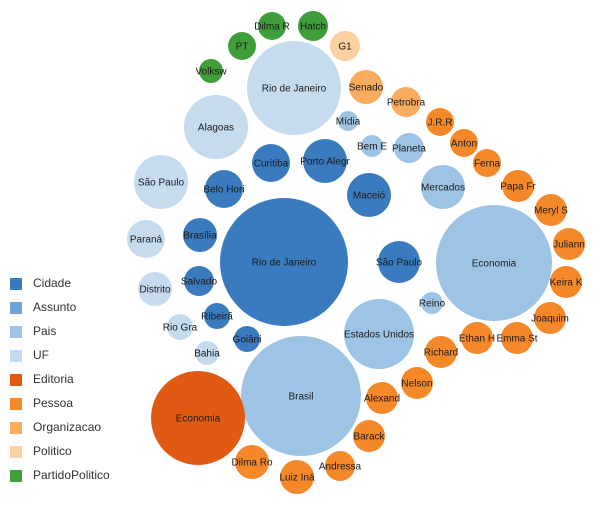 This screenshot has height=506, width=600. I want to click on bubble-label-distrito: Distrito, so click(155, 290).